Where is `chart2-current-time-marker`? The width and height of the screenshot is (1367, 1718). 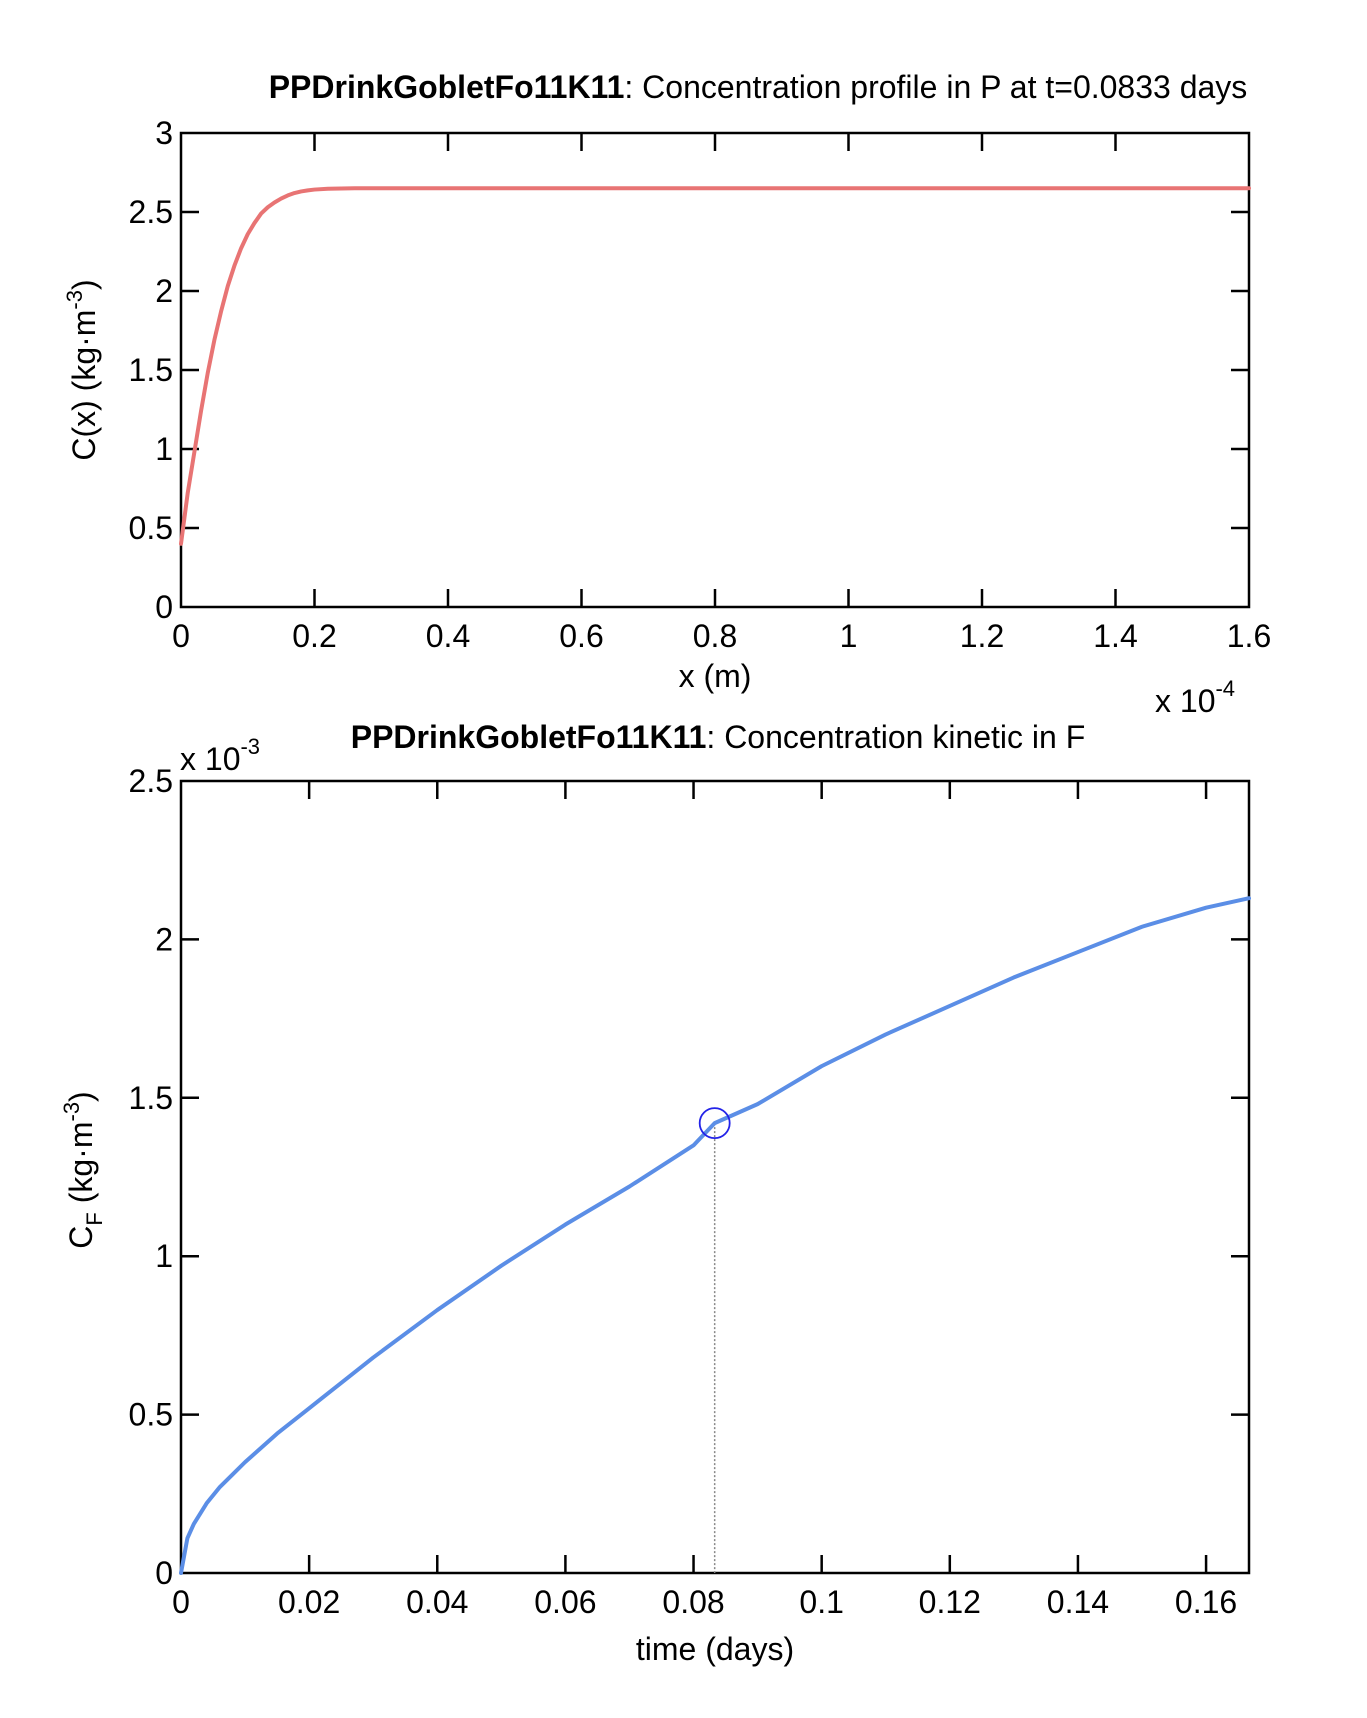
chart2-current-time-marker is located at coordinates (714, 1123).